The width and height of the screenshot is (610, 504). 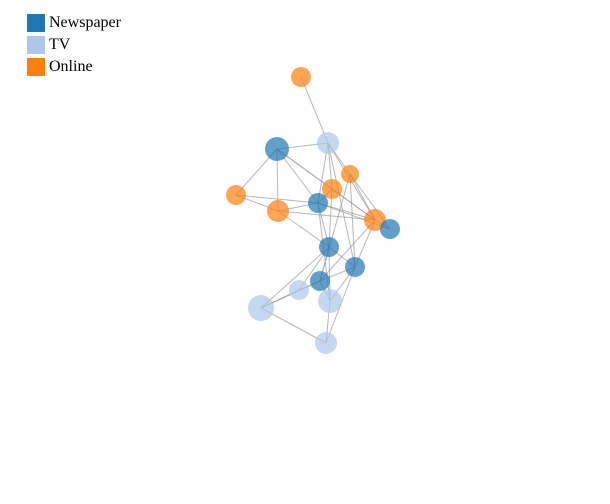 I want to click on node-tv-t4, so click(x=330, y=301).